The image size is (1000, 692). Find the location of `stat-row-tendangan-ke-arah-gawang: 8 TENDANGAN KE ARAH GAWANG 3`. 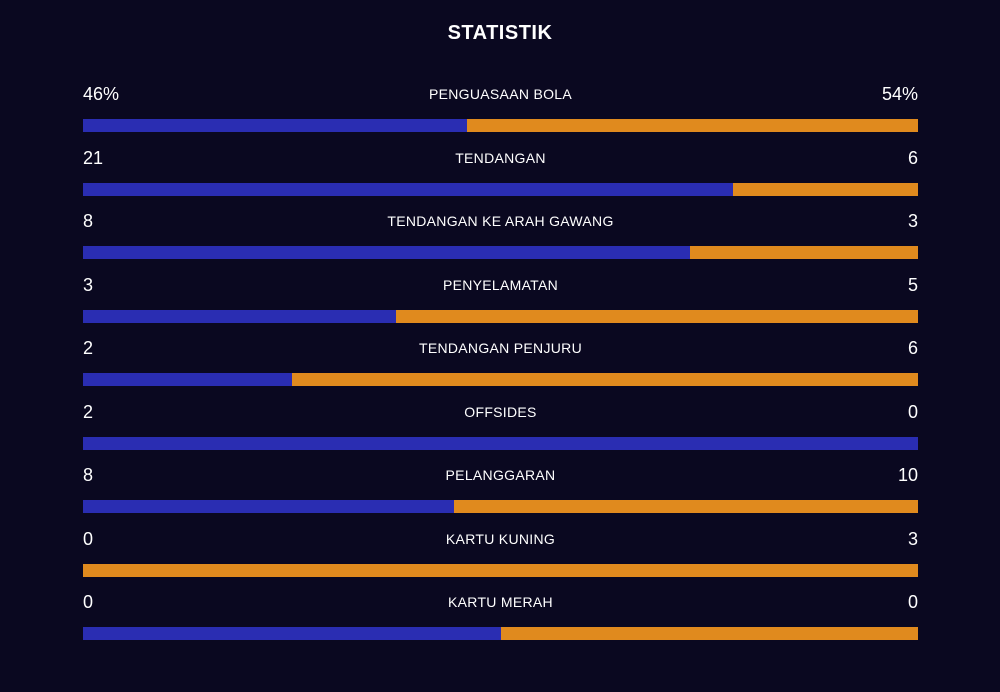

stat-row-tendangan-ke-arah-gawang: 8 TENDANGAN KE ARAH GAWANG 3 is located at coordinates (500, 240).